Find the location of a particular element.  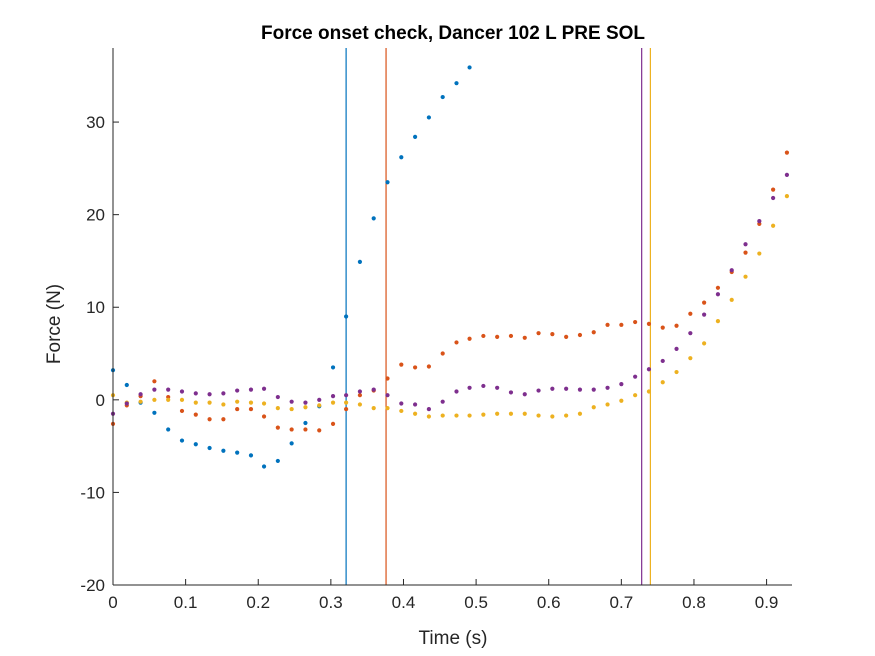

x-tick-label: 0.3 is located at coordinates (331, 602).